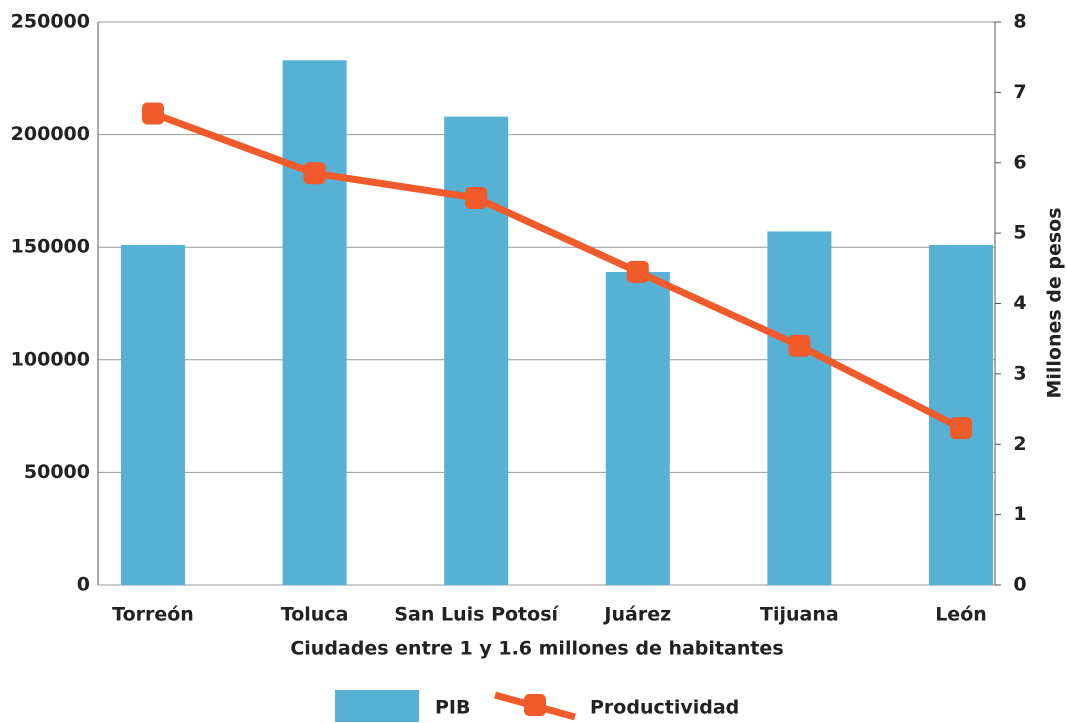 The width and height of the screenshot is (1067, 723). I want to click on y-tick-label: 150000, so click(50, 247).